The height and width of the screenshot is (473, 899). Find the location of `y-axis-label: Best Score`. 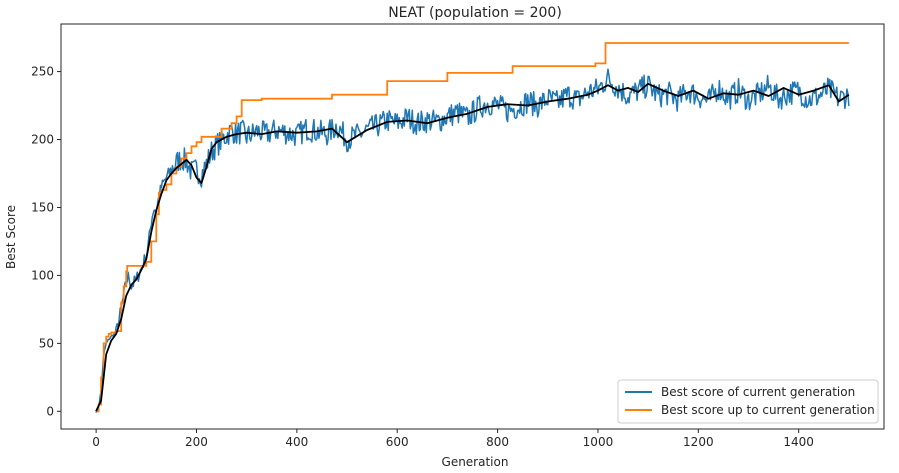

y-axis-label: Best Score is located at coordinates (11, 237).